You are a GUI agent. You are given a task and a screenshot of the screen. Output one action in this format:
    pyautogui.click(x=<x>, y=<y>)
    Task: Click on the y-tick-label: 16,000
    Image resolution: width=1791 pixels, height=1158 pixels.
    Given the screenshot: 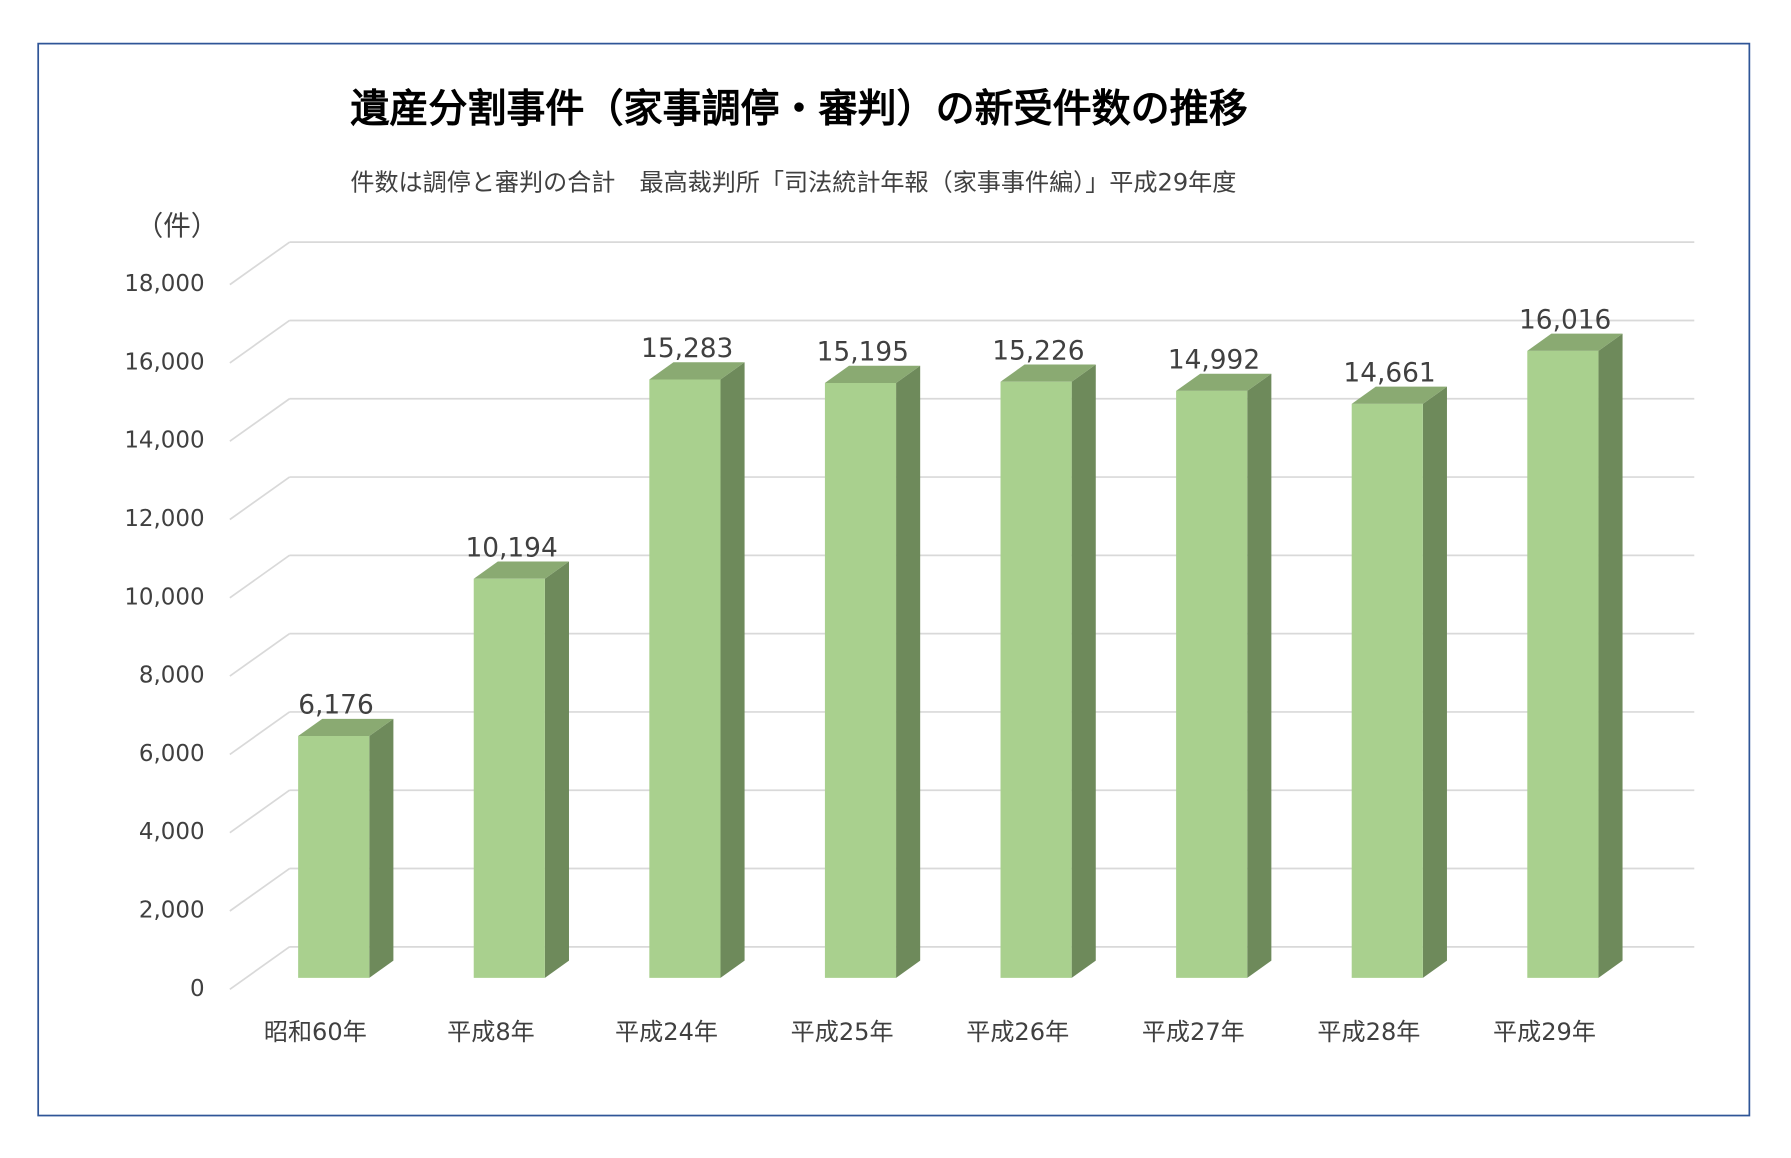 What is the action you would take?
    pyautogui.click(x=164, y=362)
    